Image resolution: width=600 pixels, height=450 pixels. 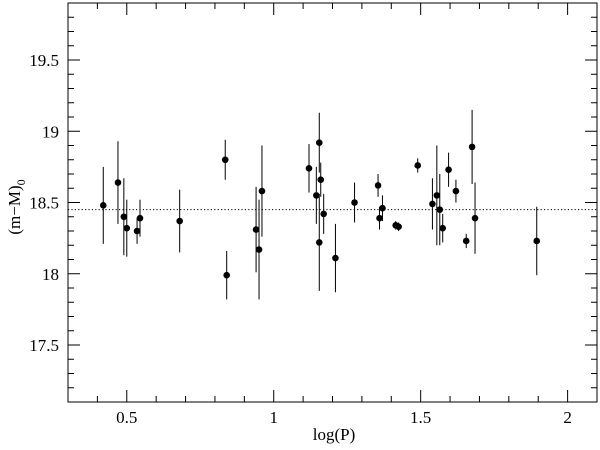 I want to click on y-tick-label: 17.5, so click(x=44, y=345).